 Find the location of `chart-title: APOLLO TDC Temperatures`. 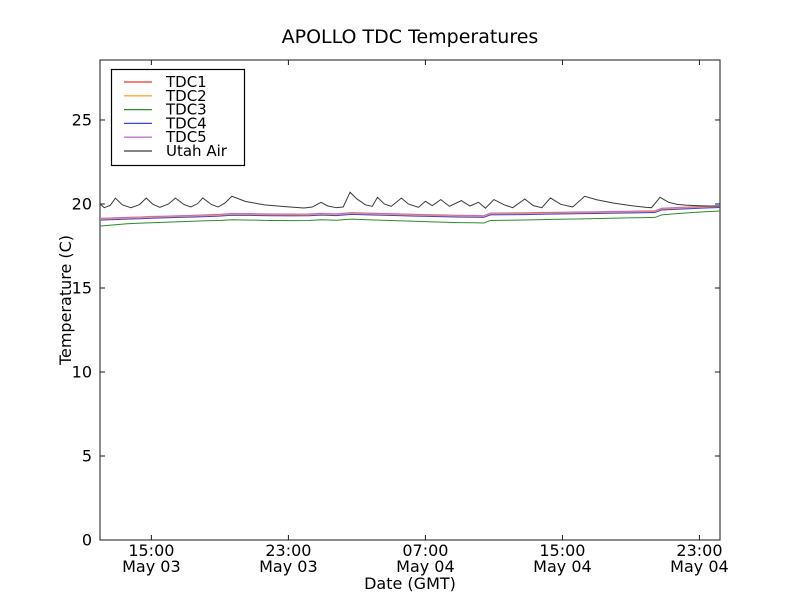

chart-title: APOLLO TDC Temperatures is located at coordinates (410, 37).